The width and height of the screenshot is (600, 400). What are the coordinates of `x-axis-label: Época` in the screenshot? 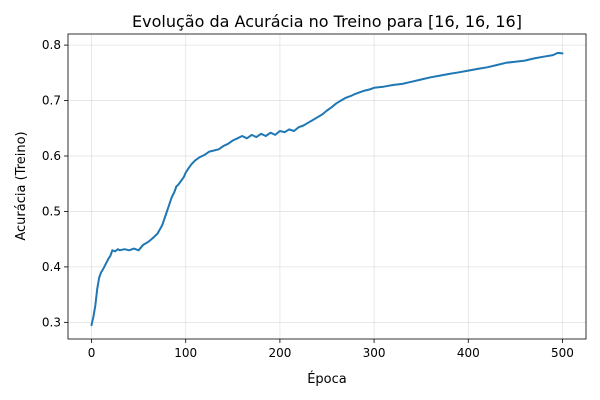 It's located at (327, 379).